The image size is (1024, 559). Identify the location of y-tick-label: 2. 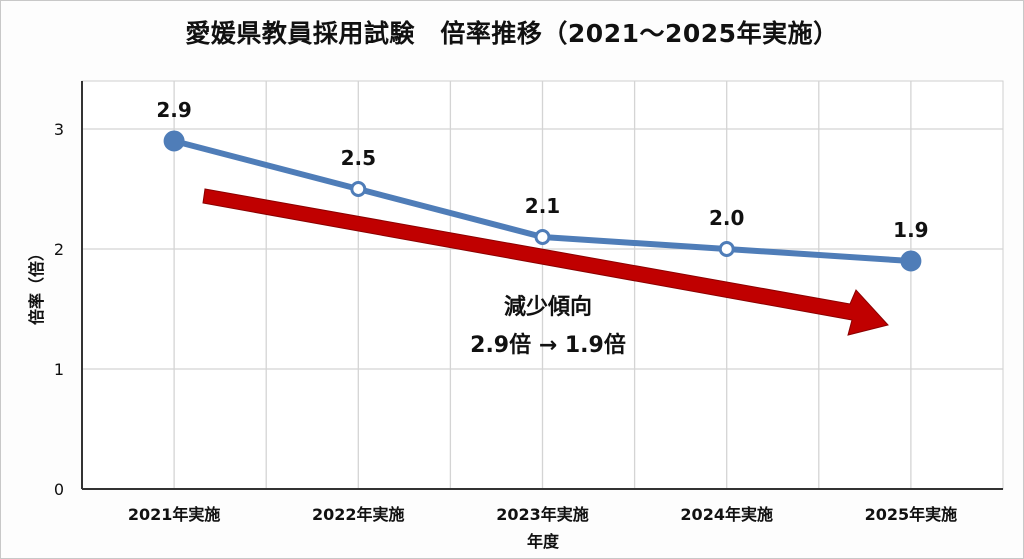
(59, 249).